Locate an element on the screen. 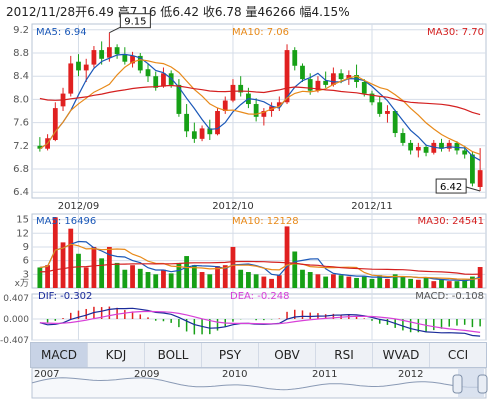 Image resolution: width=492 pixels, height=402 pixels. tab-obv: OBV is located at coordinates (287, 355).